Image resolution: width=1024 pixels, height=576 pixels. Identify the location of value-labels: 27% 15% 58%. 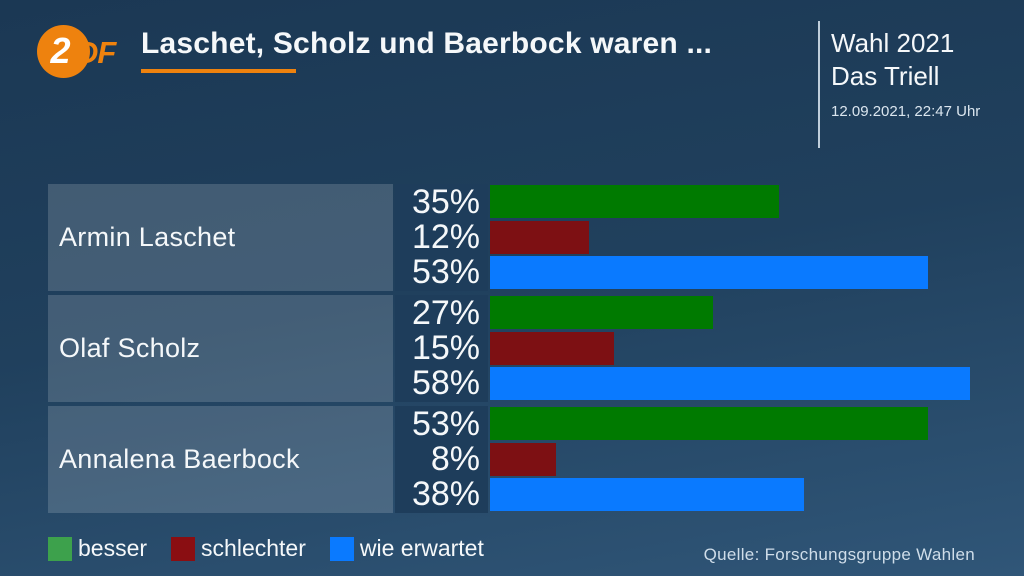
(441, 348).